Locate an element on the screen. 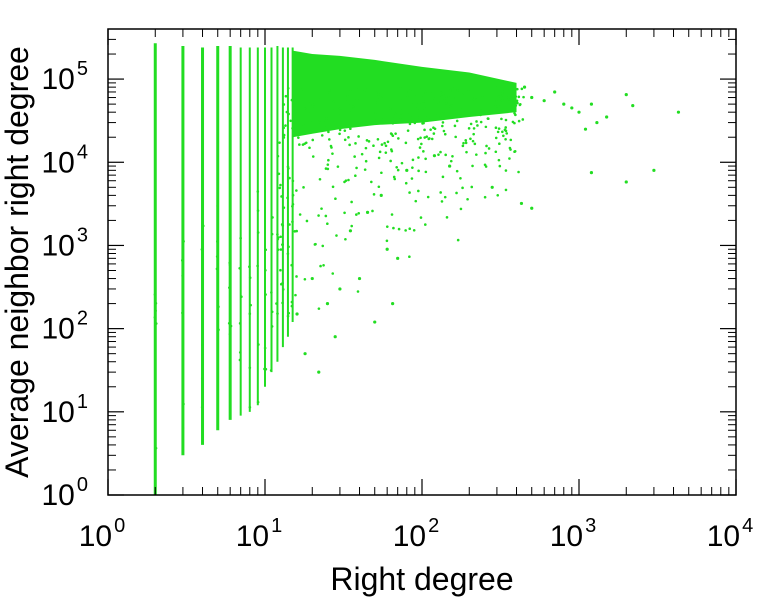 This screenshot has height=600, width=766. y-axis-label: Average neighbor right degree is located at coordinates (17, 262).